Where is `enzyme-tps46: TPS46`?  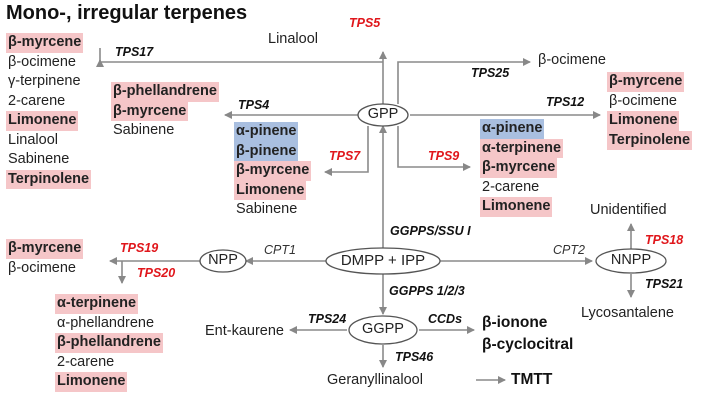
enzyme-tps46: TPS46 is located at coordinates (414, 357).